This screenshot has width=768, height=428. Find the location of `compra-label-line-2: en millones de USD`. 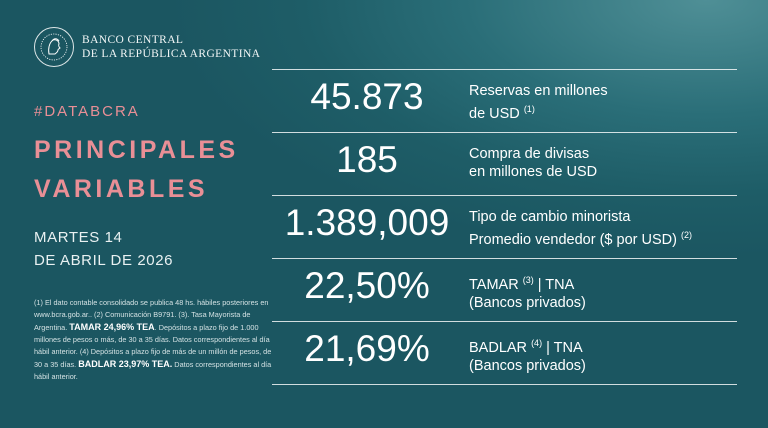

compra-label-line-2: en millones de USD is located at coordinates (533, 172).